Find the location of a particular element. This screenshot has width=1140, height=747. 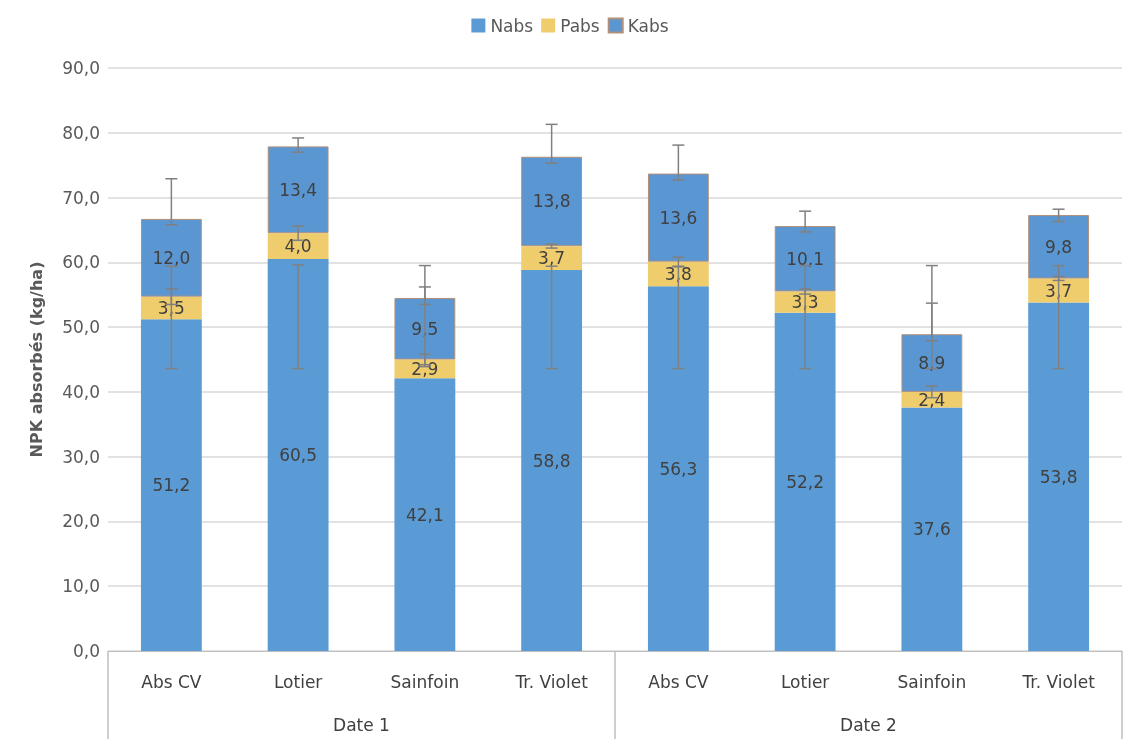

y-tick-label: 80,0 is located at coordinates (81, 132).